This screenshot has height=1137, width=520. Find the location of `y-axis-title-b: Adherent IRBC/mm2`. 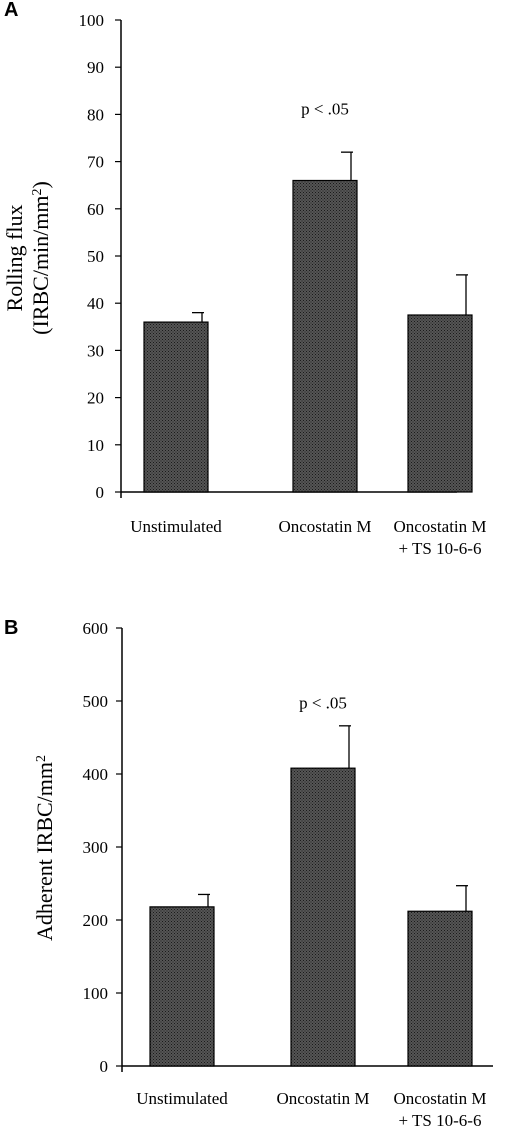

y-axis-title-b: Adherent IRBC/mm2 is located at coordinates (44, 848).